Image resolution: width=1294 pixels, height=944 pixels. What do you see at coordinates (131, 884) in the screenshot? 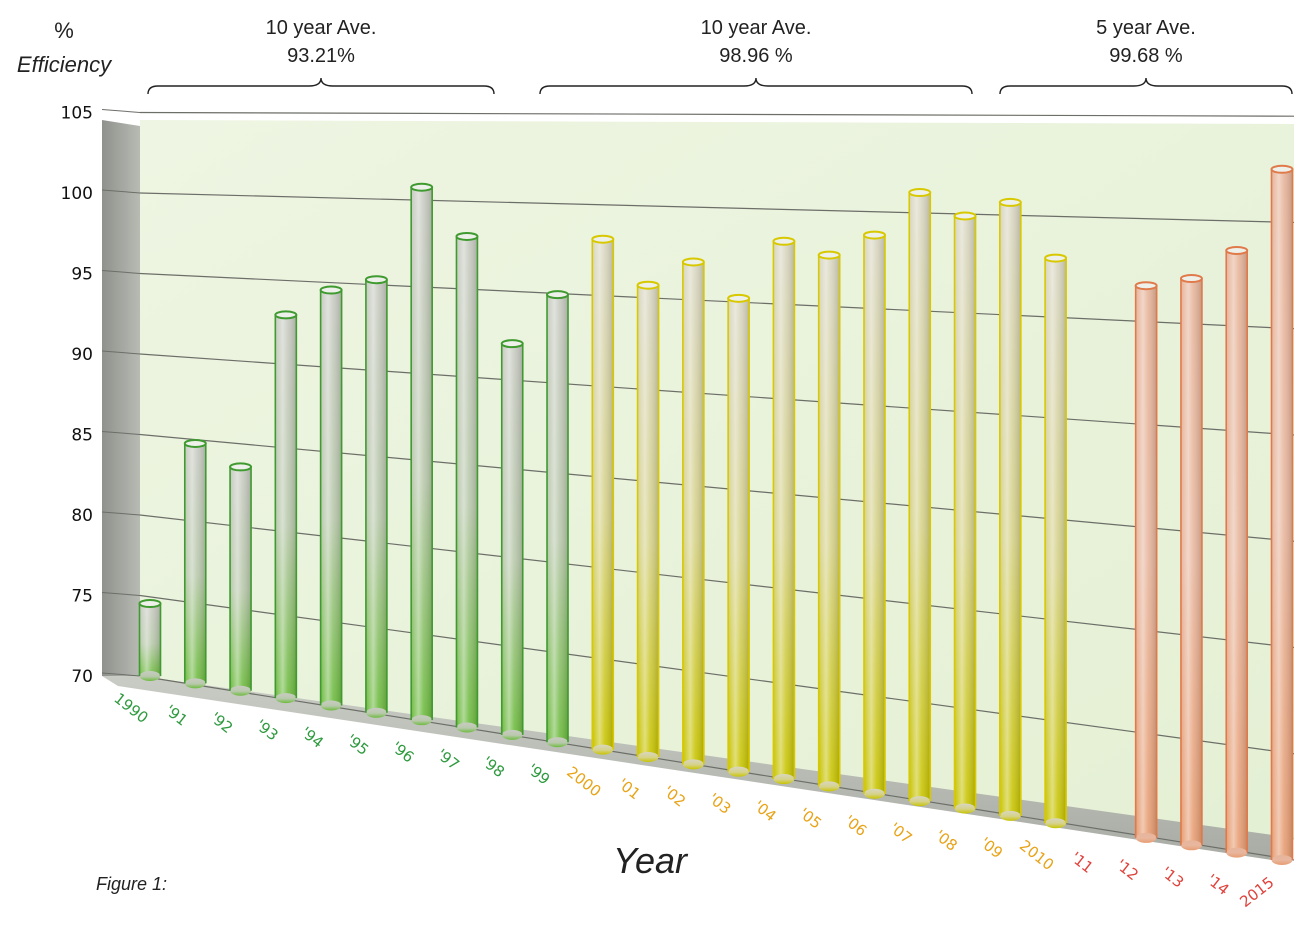
I see `figure-caption: Figure 1:` at bounding box center [131, 884].